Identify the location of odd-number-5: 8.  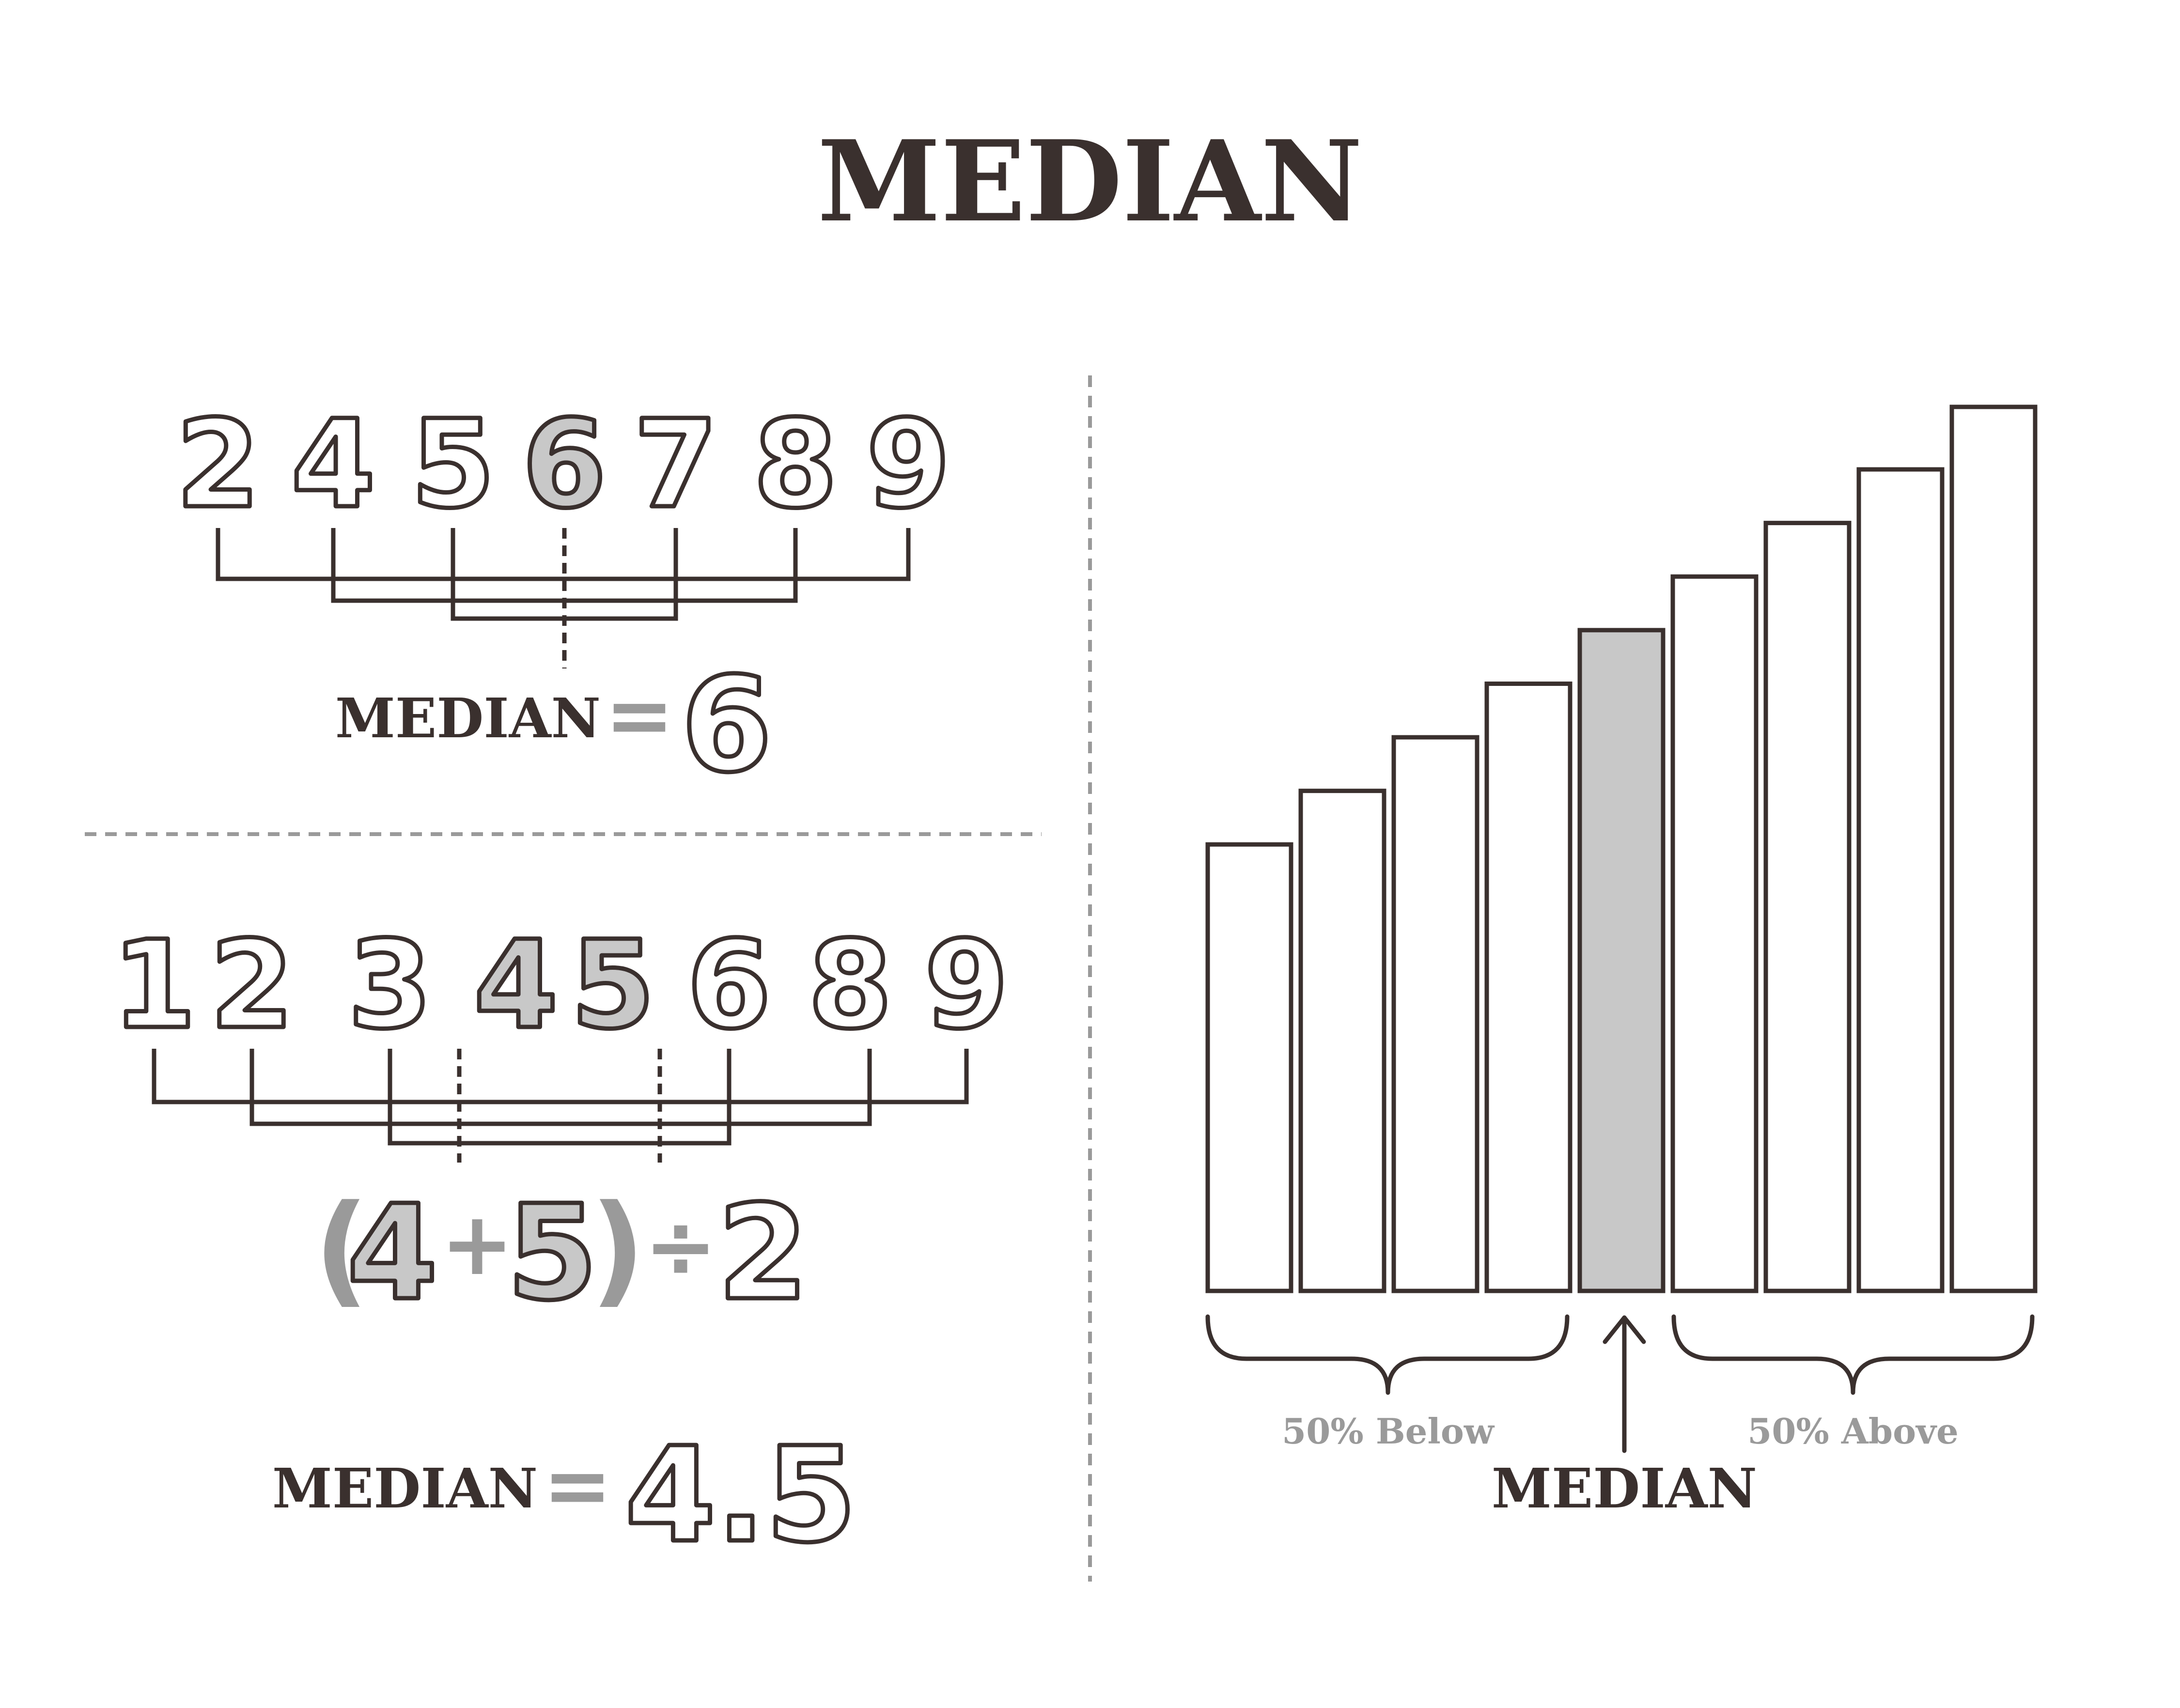
(795, 464).